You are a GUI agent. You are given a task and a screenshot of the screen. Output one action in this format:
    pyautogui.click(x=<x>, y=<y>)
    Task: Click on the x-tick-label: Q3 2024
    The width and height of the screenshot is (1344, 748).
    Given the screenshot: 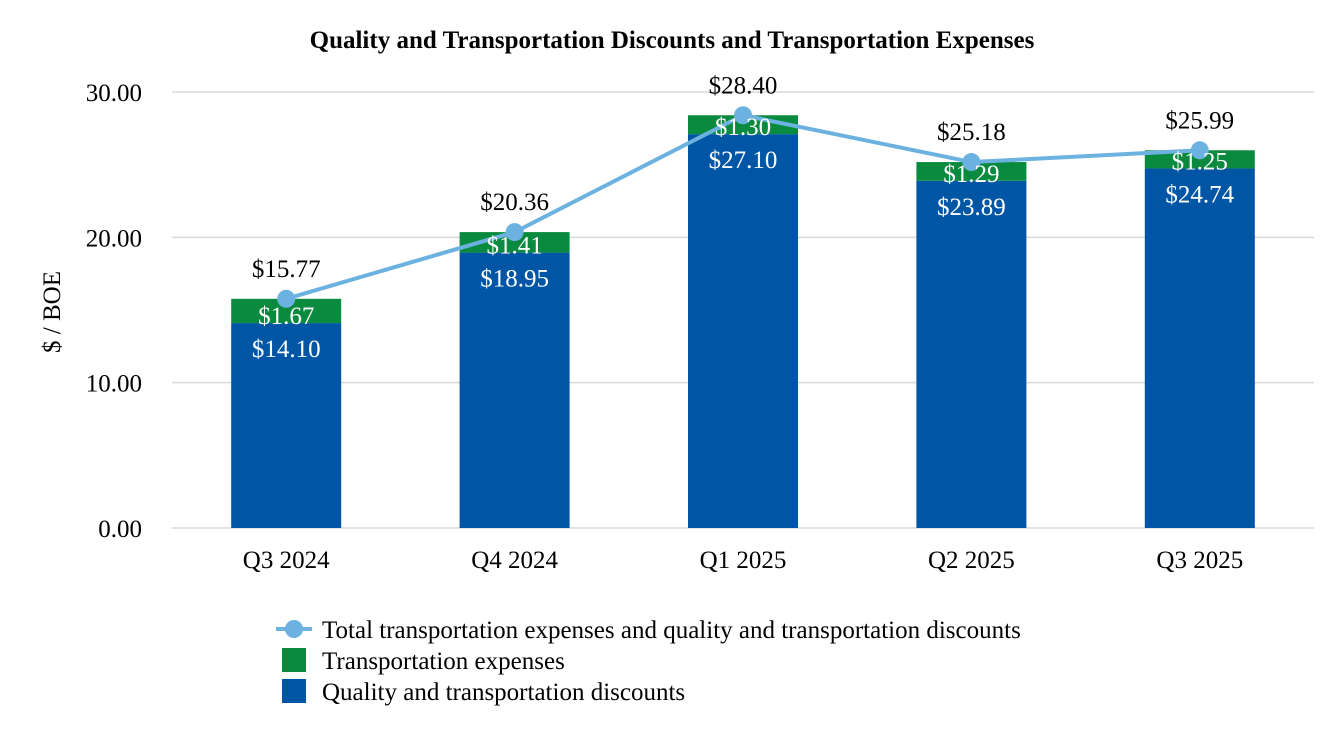 What is the action you would take?
    pyautogui.click(x=286, y=560)
    